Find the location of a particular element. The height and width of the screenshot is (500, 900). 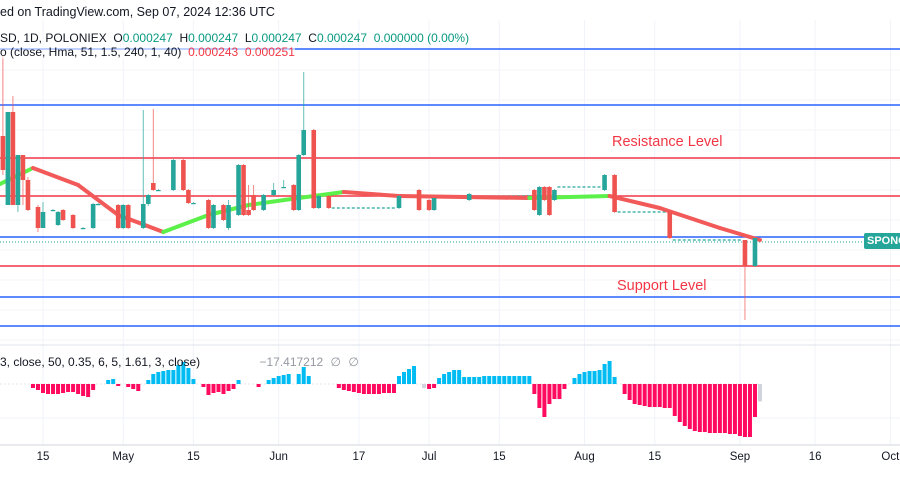

time-tick-15: 15 is located at coordinates (193, 457).